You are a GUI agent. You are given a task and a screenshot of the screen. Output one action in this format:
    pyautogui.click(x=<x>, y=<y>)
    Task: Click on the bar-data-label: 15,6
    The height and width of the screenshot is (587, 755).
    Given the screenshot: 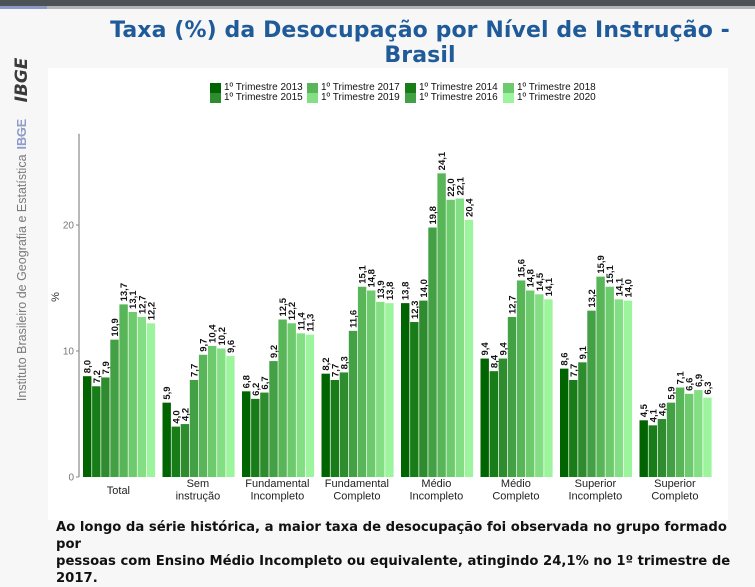 What is the action you would take?
    pyautogui.click(x=522, y=268)
    